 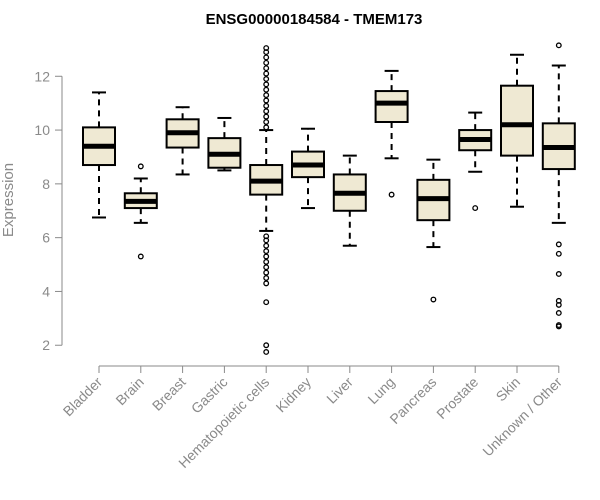 I want to click on y-tick-label: 2, so click(x=46, y=345).